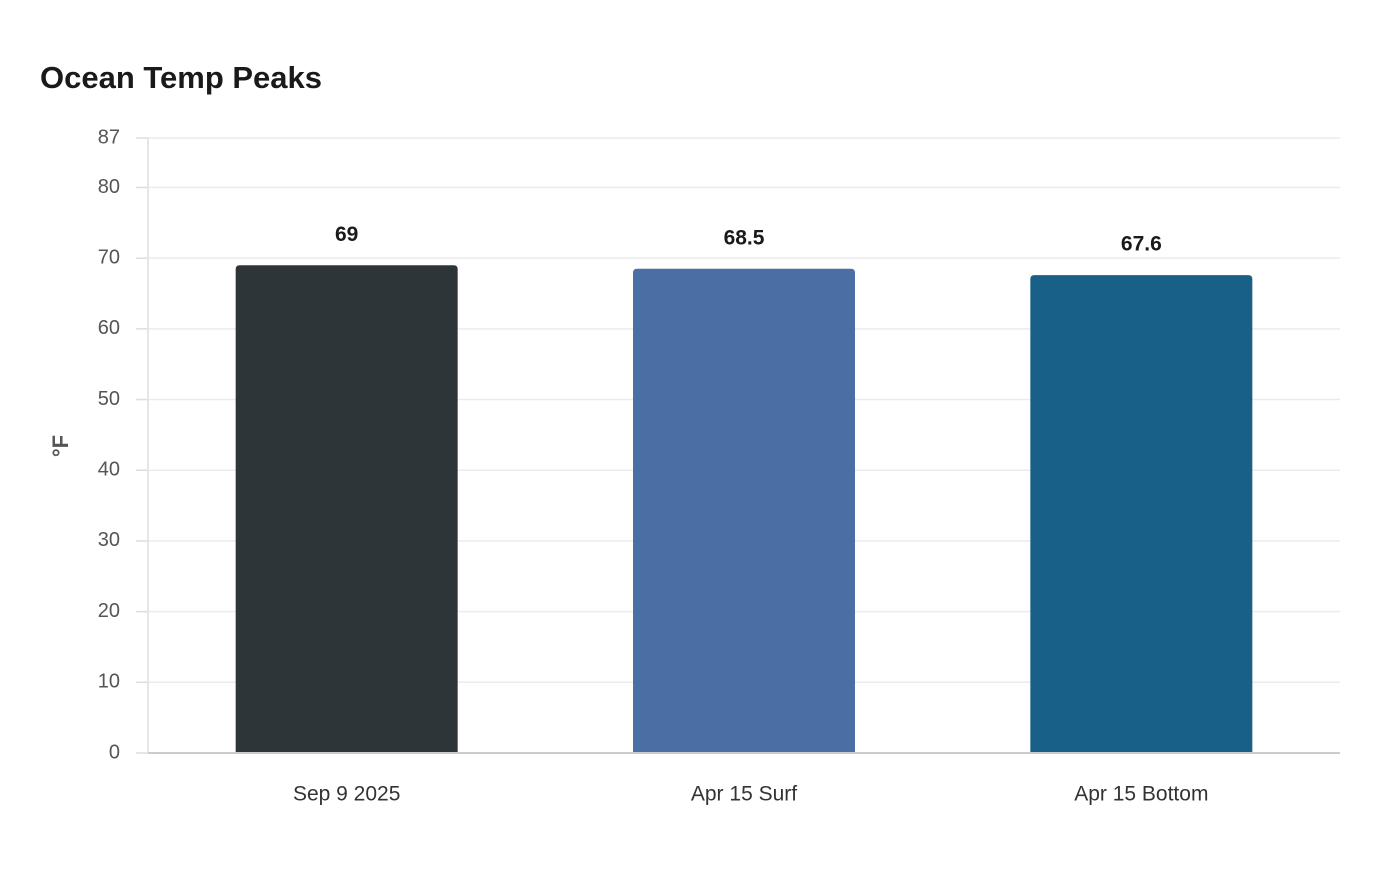 This screenshot has height=880, width=1400. What do you see at coordinates (744, 237) in the screenshot?
I see `value-label: 68.5` at bounding box center [744, 237].